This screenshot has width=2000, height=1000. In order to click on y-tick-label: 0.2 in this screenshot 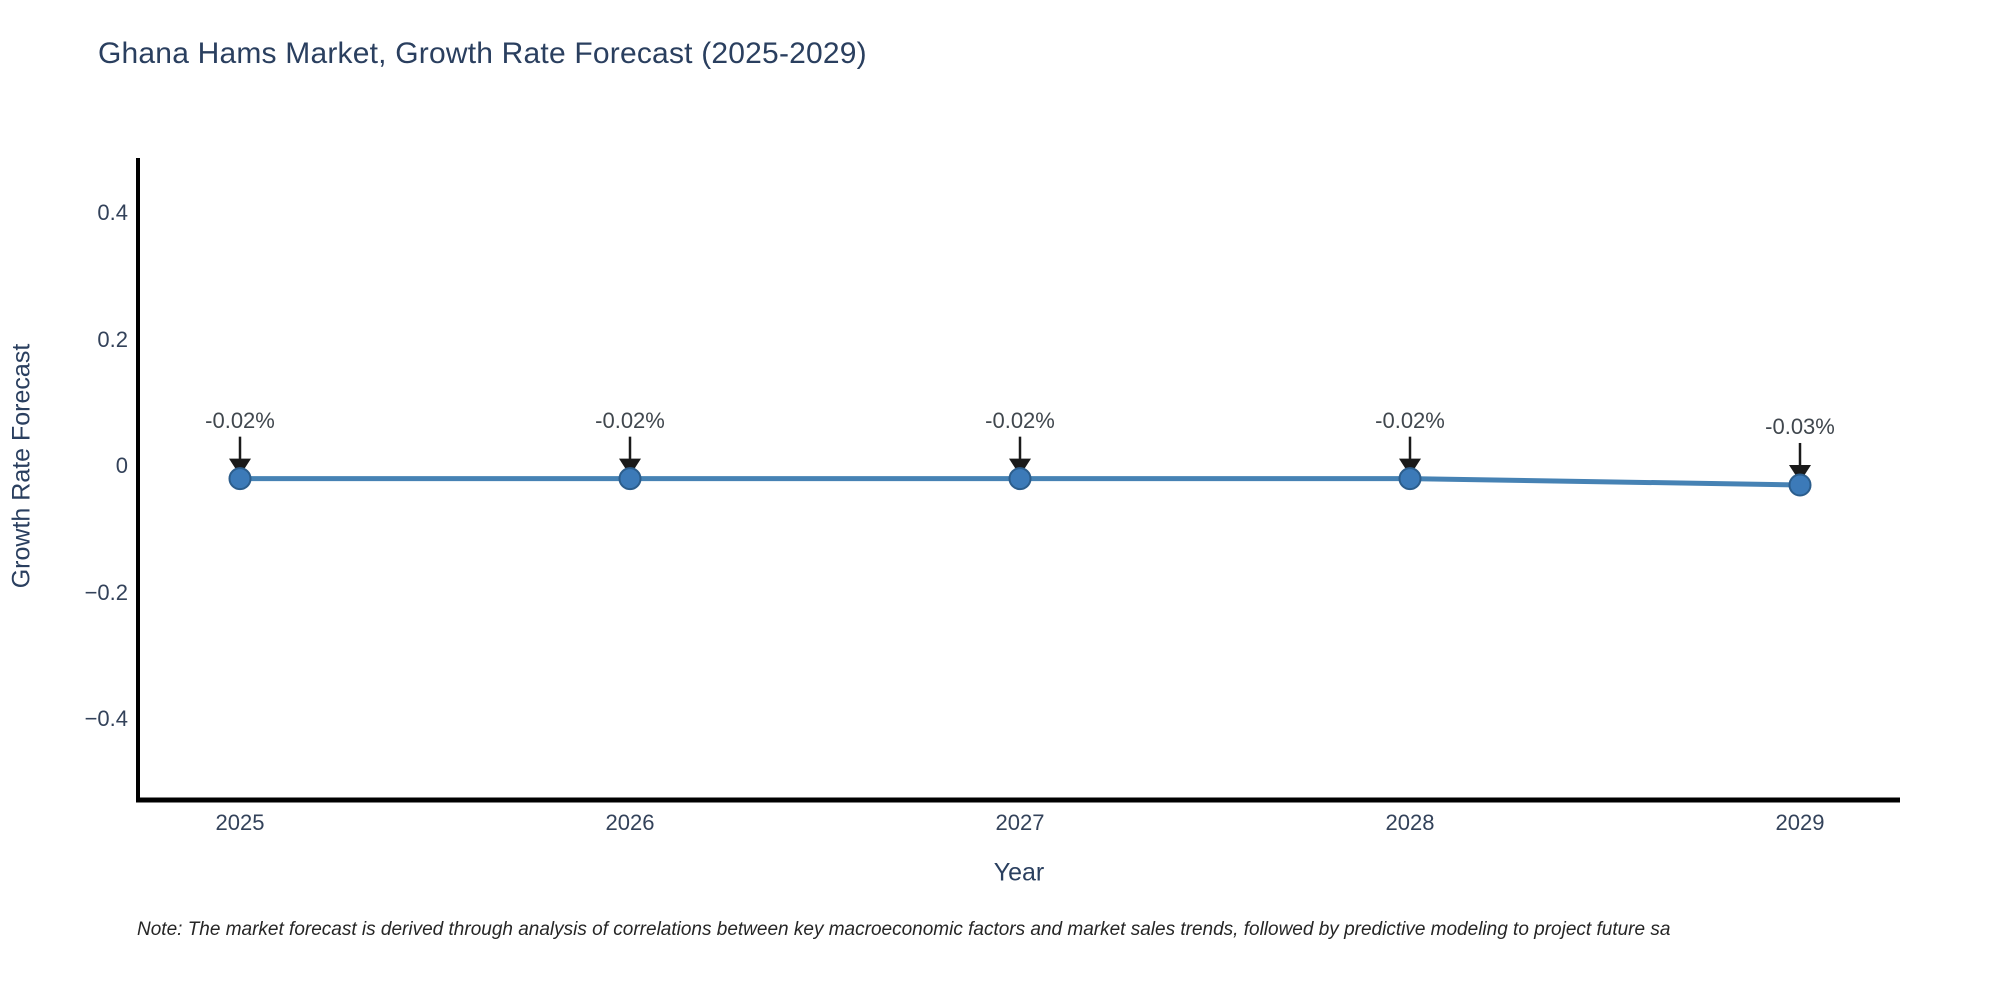, I will do `click(112, 339)`.